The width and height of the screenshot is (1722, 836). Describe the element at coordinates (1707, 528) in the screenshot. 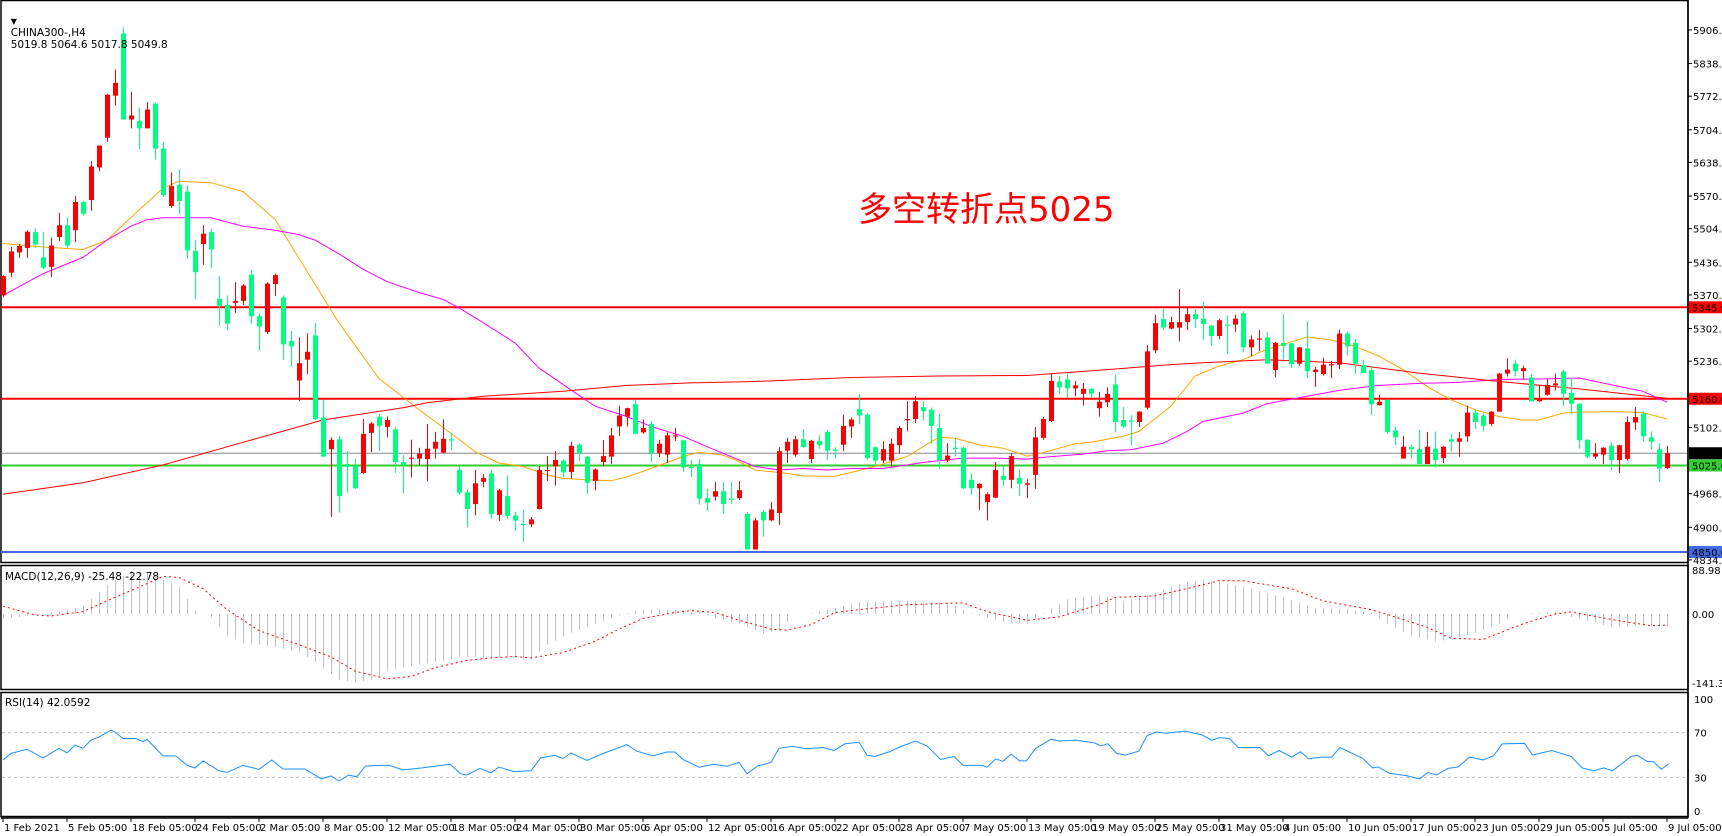

I see `price-tick-label: 4900.0` at that location.